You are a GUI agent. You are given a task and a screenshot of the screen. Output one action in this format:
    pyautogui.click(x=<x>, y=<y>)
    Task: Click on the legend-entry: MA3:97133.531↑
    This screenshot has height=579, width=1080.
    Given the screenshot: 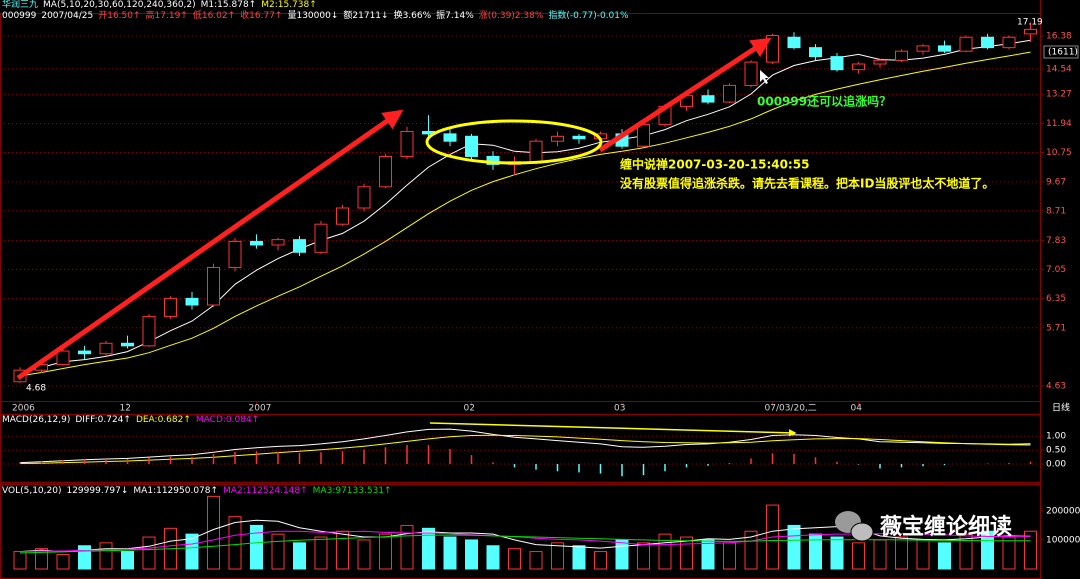 What is the action you would take?
    pyautogui.click(x=352, y=491)
    